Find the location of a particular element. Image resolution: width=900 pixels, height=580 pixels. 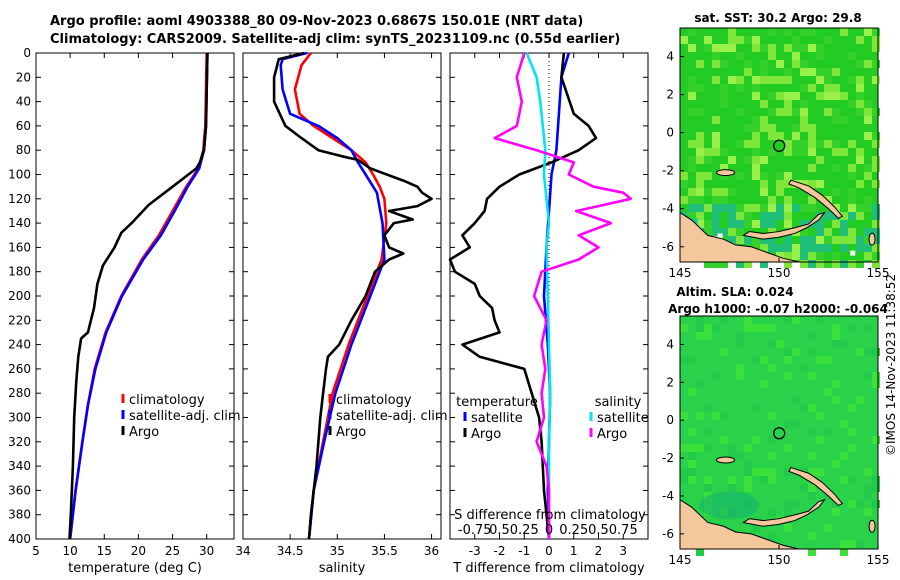

salinity-legend-label: Argo is located at coordinates (351, 432).